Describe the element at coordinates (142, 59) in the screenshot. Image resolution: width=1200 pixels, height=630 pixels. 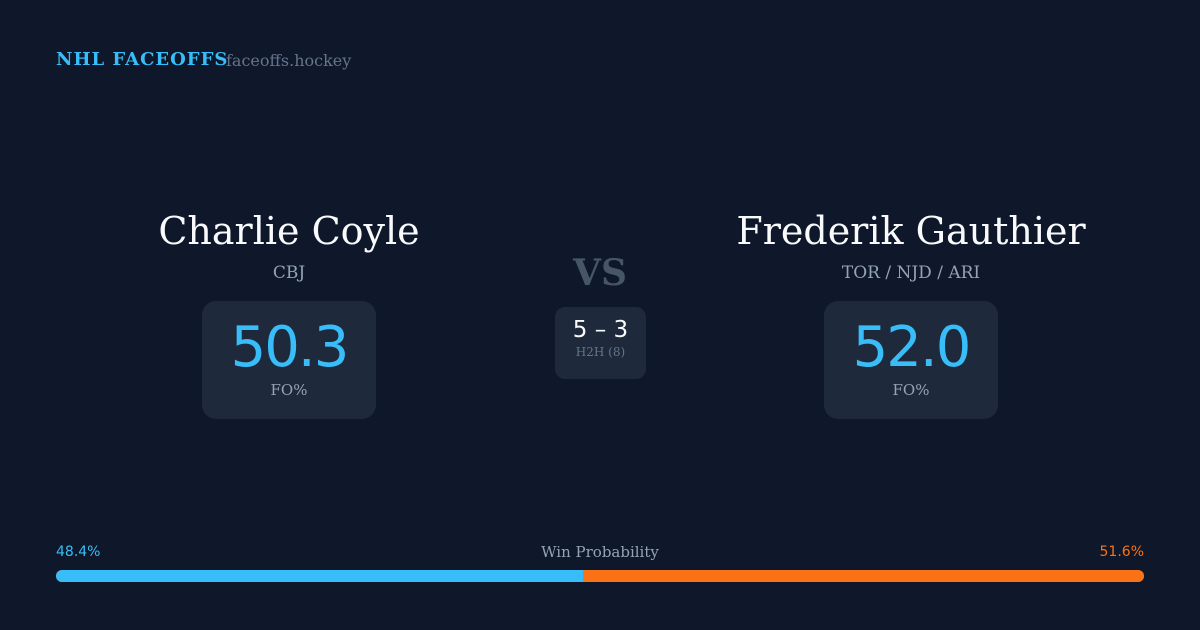
I see `brand-logo: NHL FACEOFFS` at that location.